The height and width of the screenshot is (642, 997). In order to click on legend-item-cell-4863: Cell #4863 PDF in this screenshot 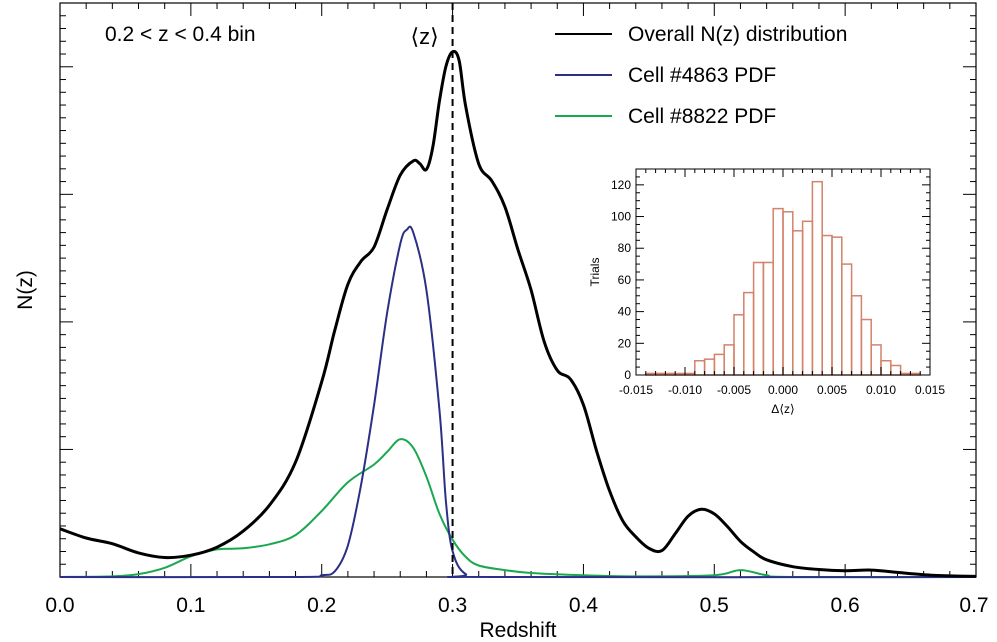, I will do `click(665, 75)`.